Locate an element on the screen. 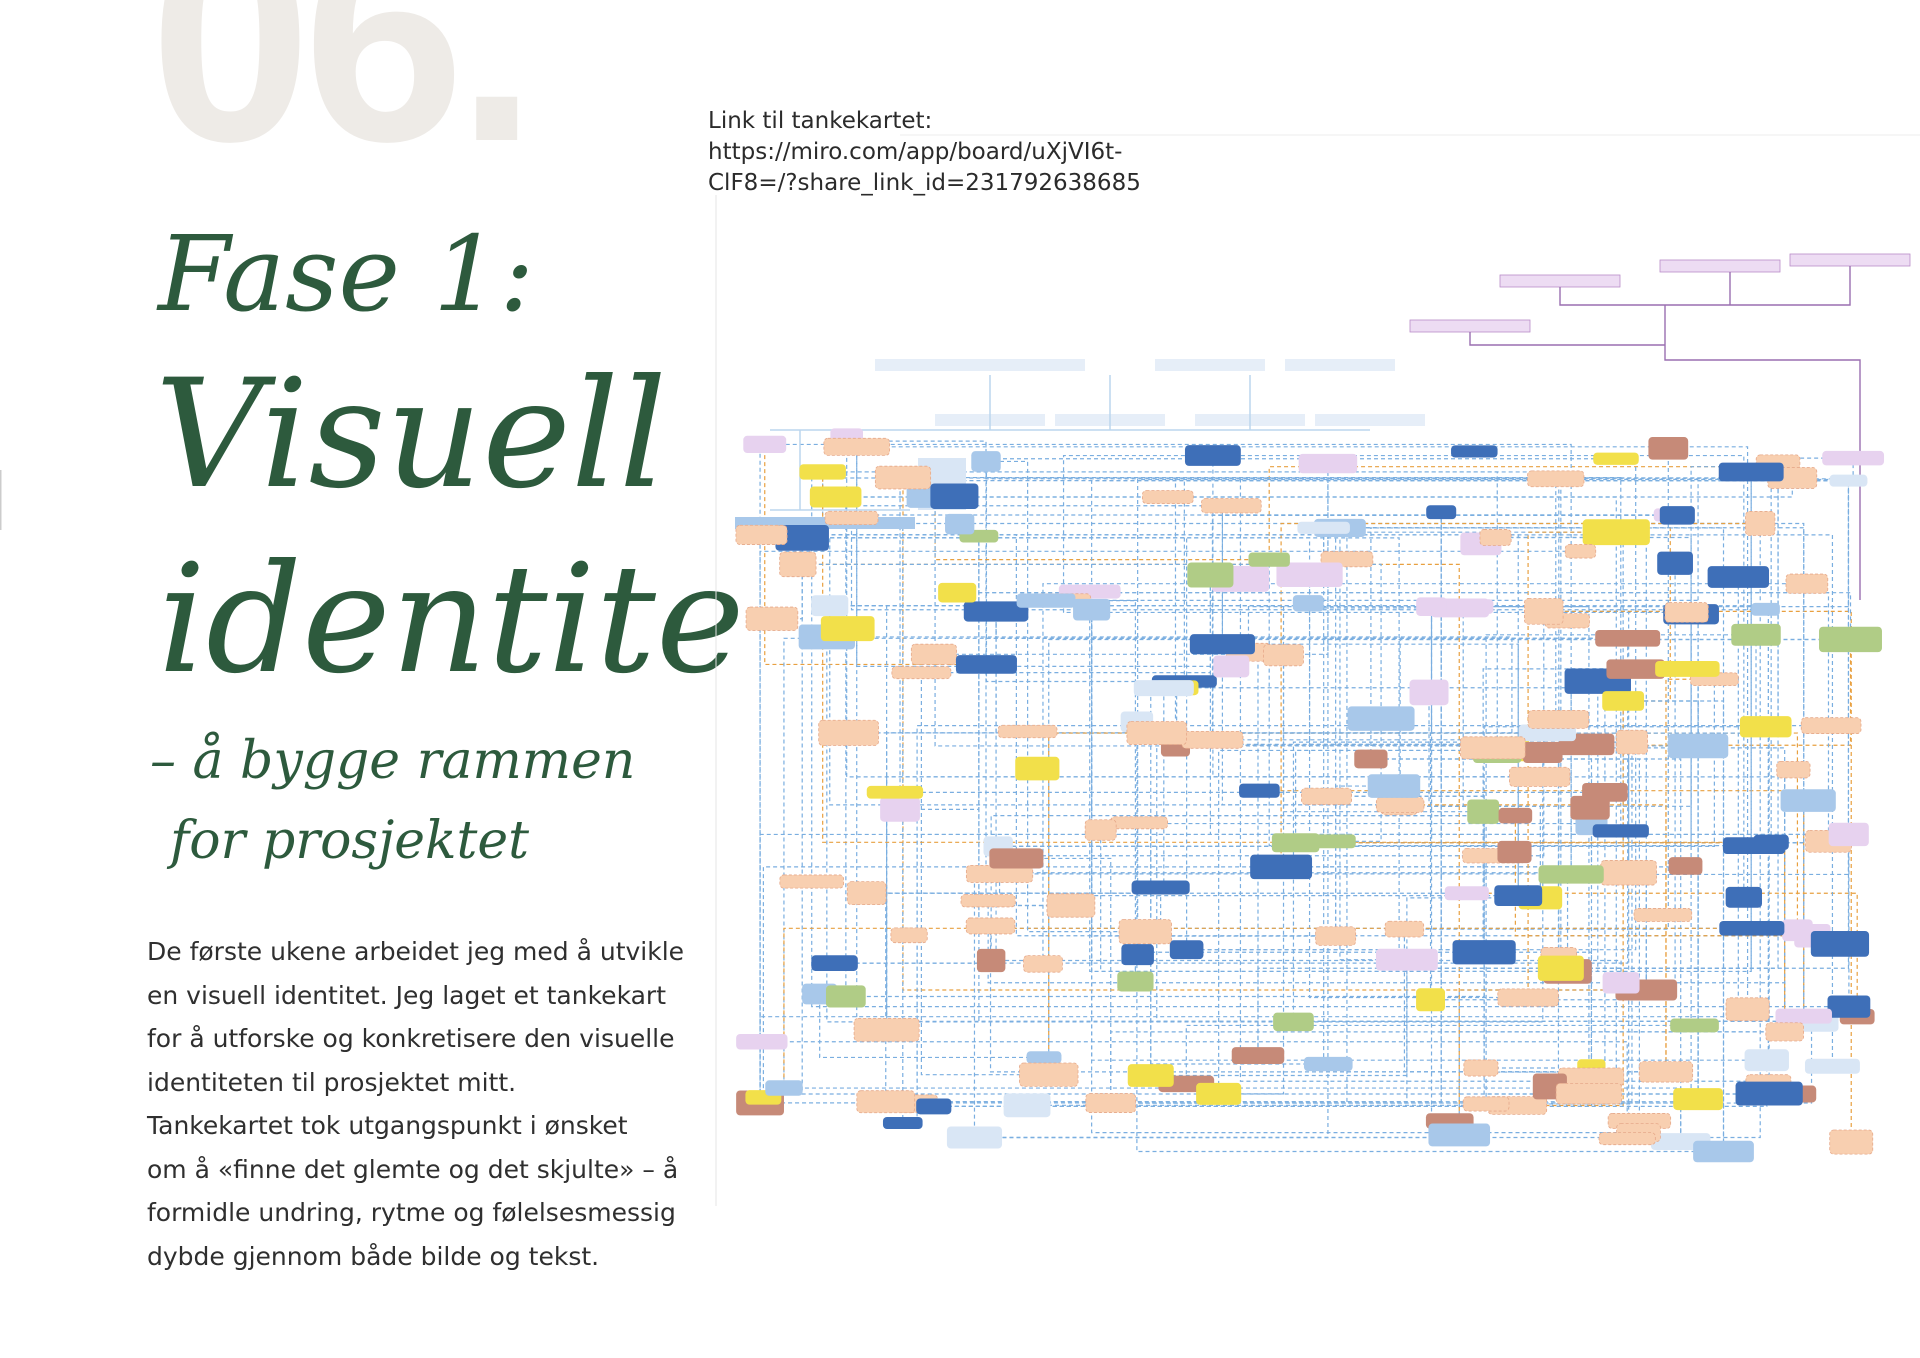 The image size is (1920, 1358). body-line: Tankekartet tok utgangspunkt i ønsket is located at coordinates (387, 1125).